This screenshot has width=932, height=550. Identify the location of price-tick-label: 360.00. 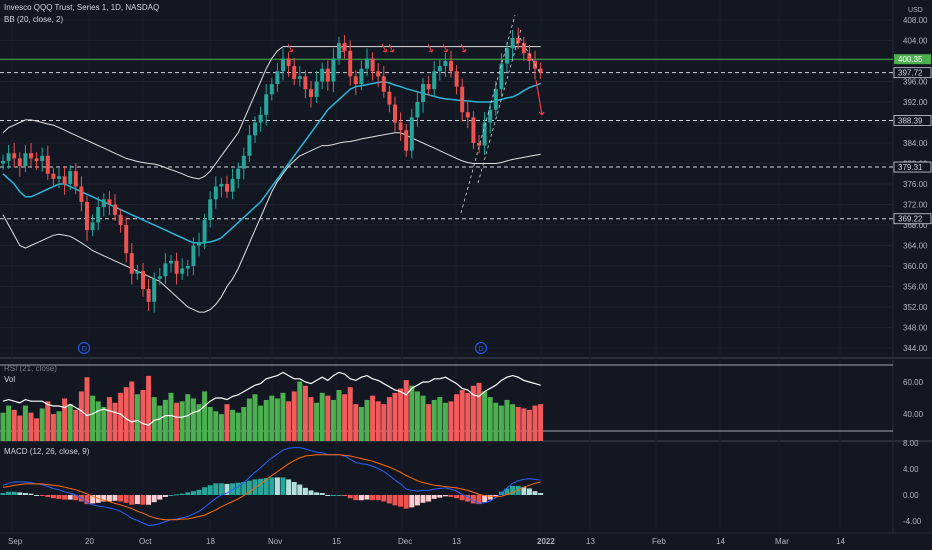
(915, 266).